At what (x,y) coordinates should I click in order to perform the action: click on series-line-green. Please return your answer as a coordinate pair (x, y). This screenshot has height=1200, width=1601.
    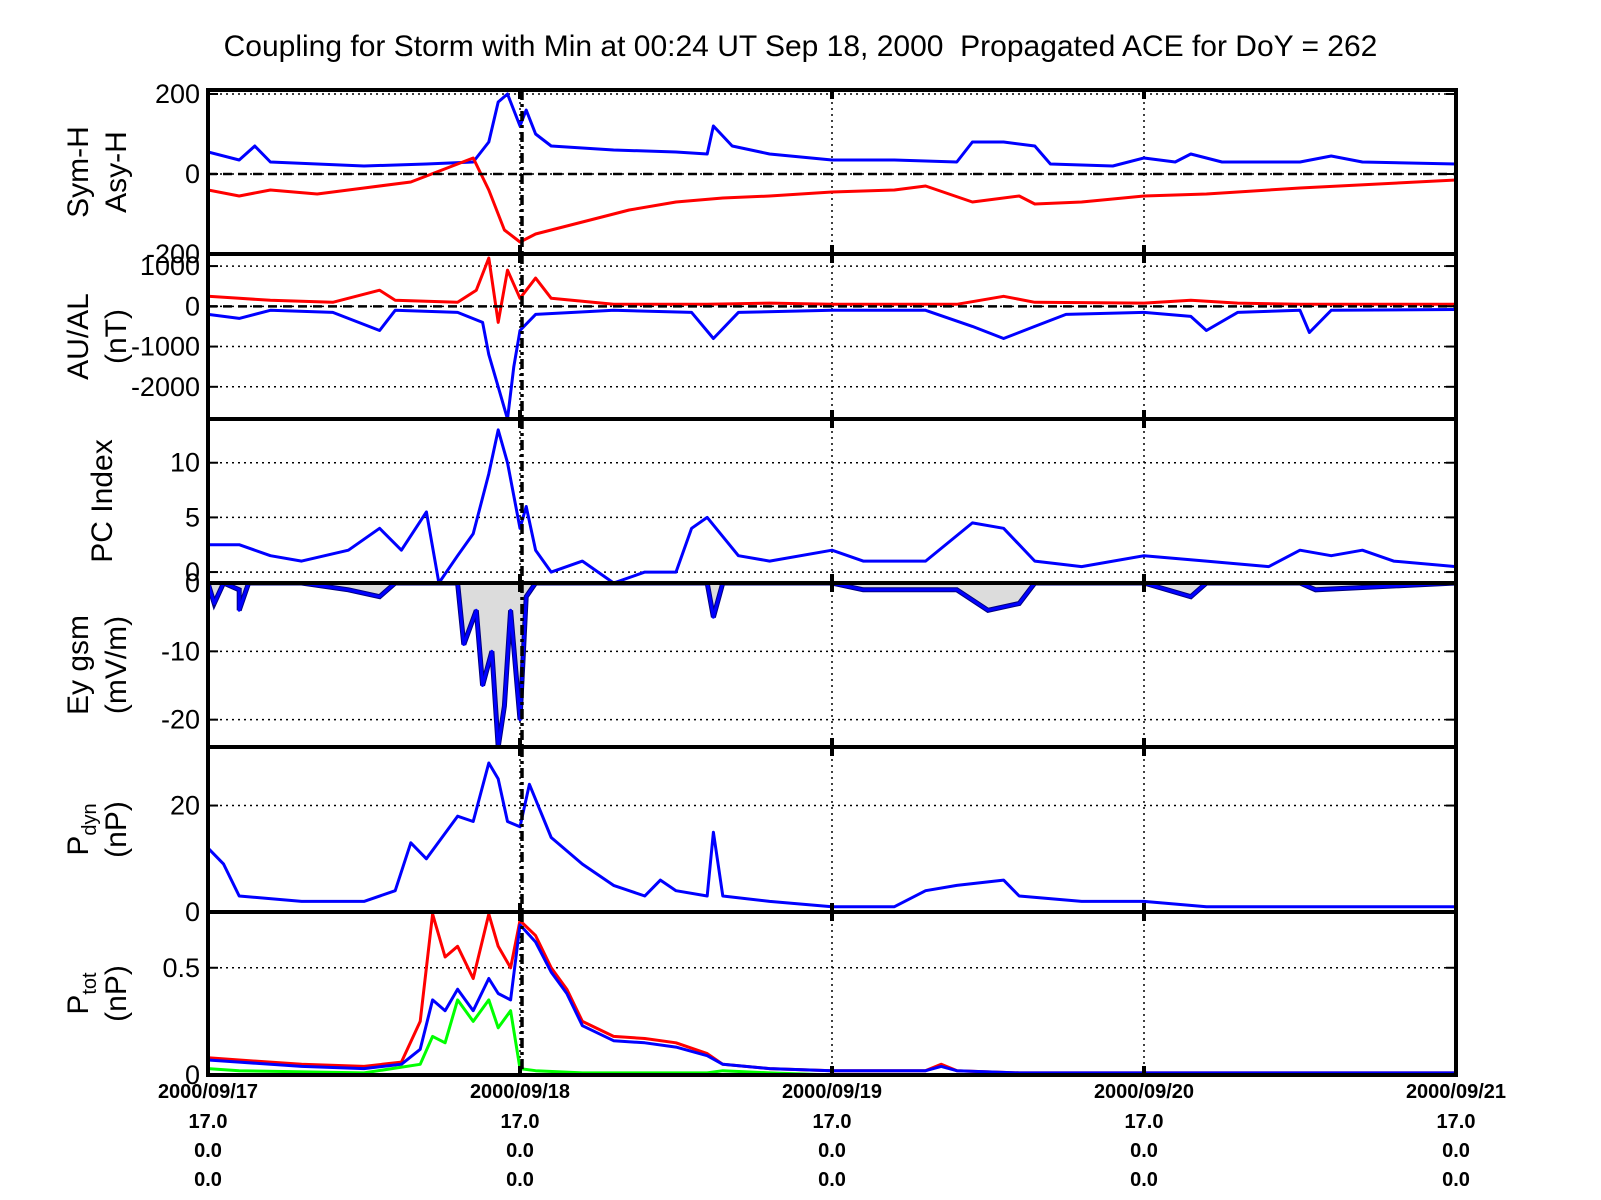
    Looking at the image, I should click on (832, 1036).